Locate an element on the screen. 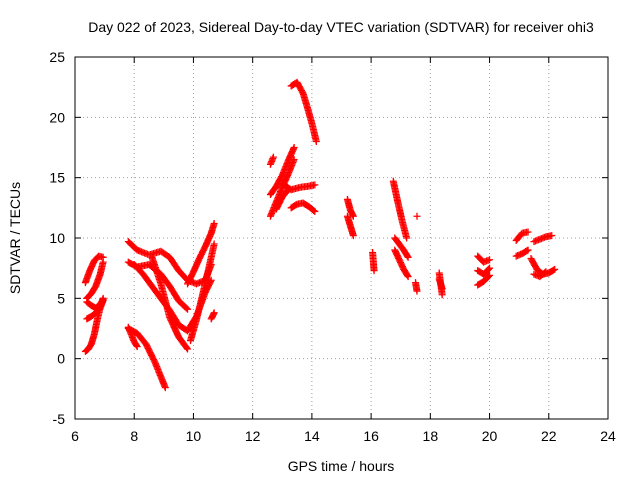  y-tick-labels: -5 0 5 10 15 20 25 is located at coordinates (57, 238).